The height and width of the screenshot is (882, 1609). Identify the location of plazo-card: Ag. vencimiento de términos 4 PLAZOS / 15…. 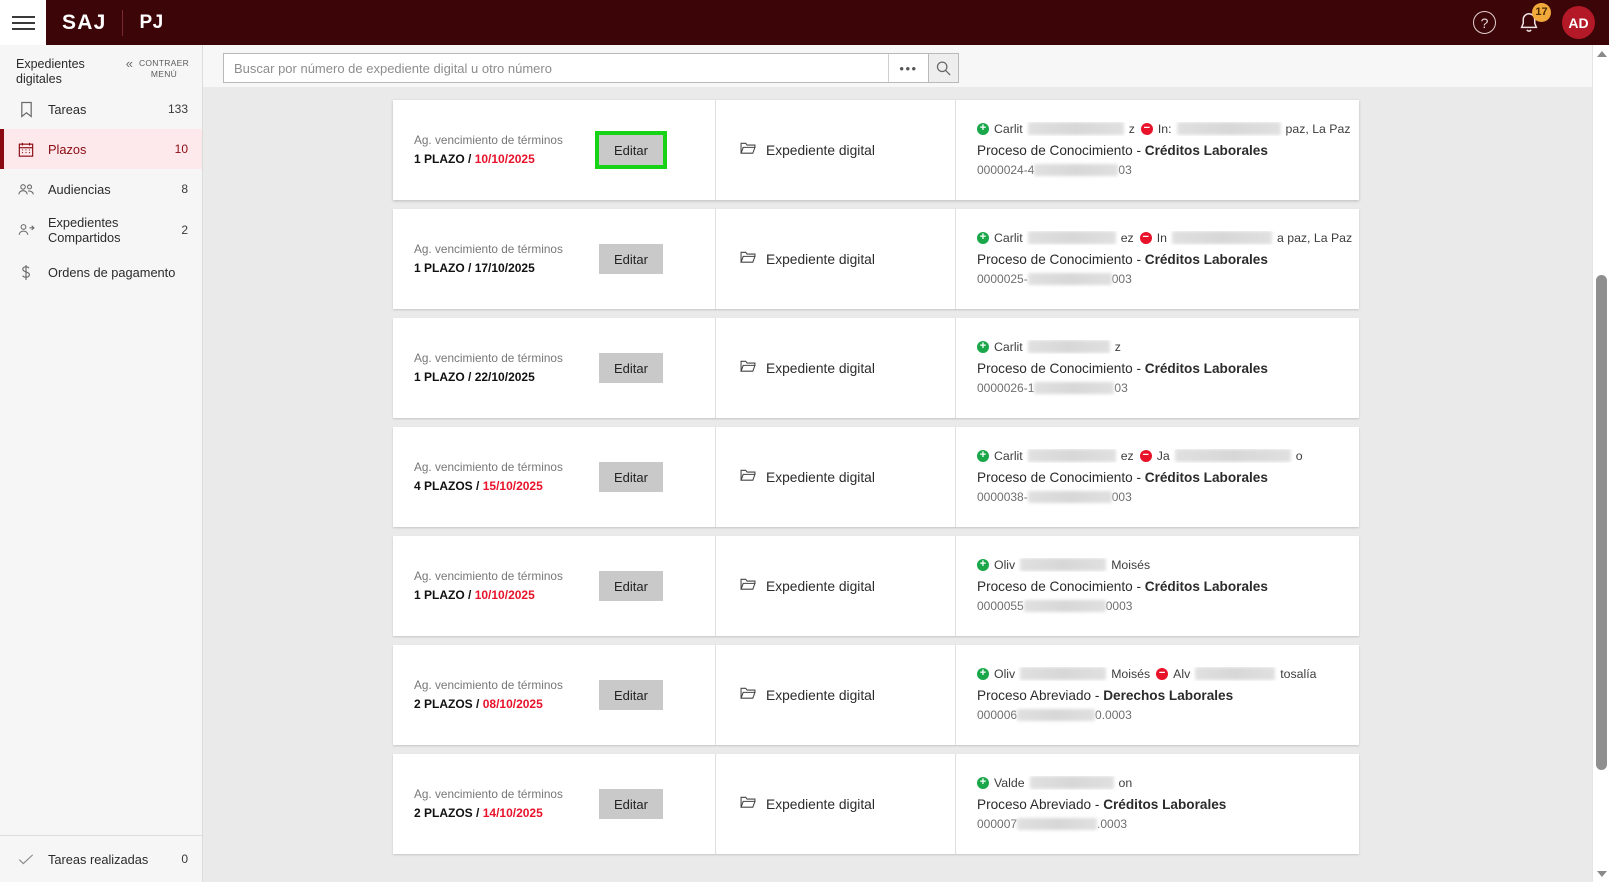
(876, 477).